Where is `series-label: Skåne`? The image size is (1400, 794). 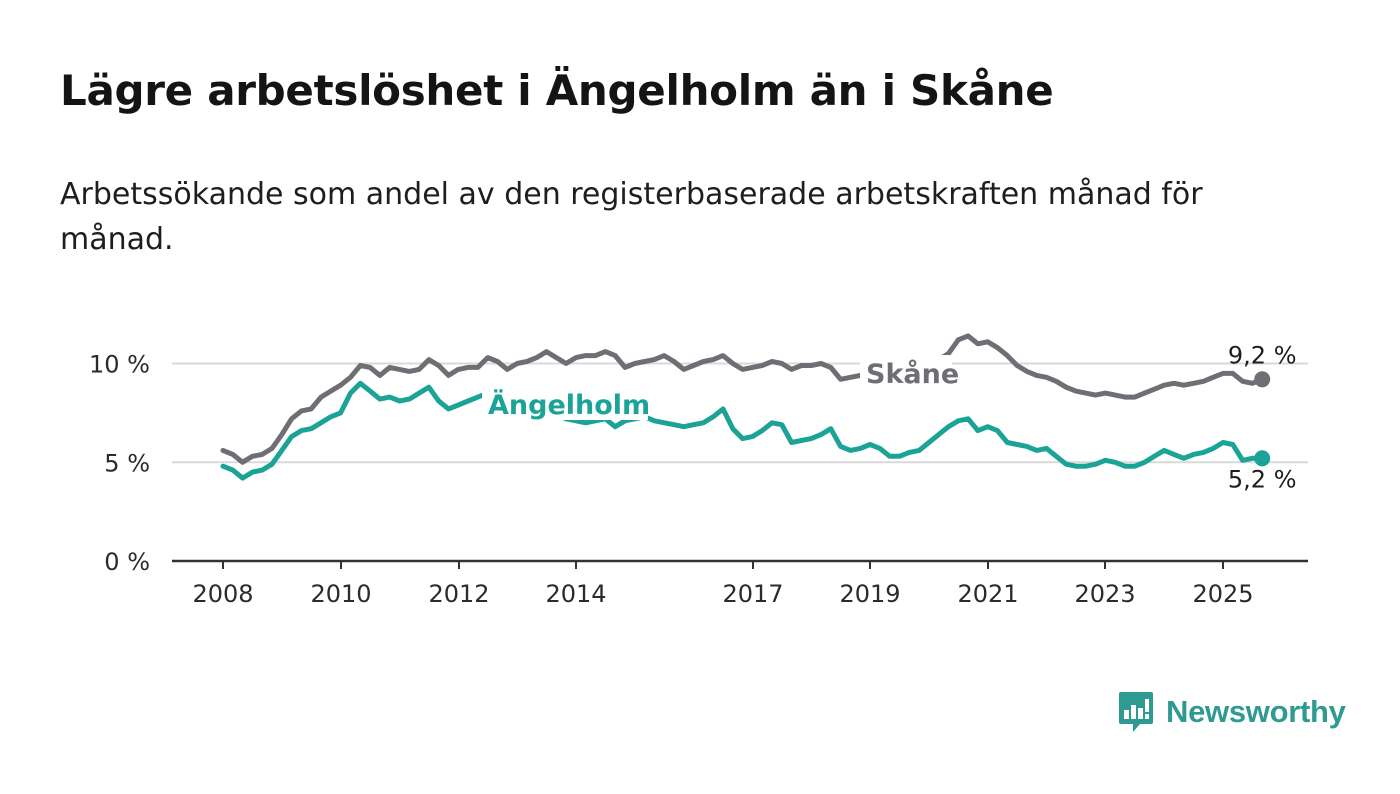 series-label: Skåne is located at coordinates (912, 374).